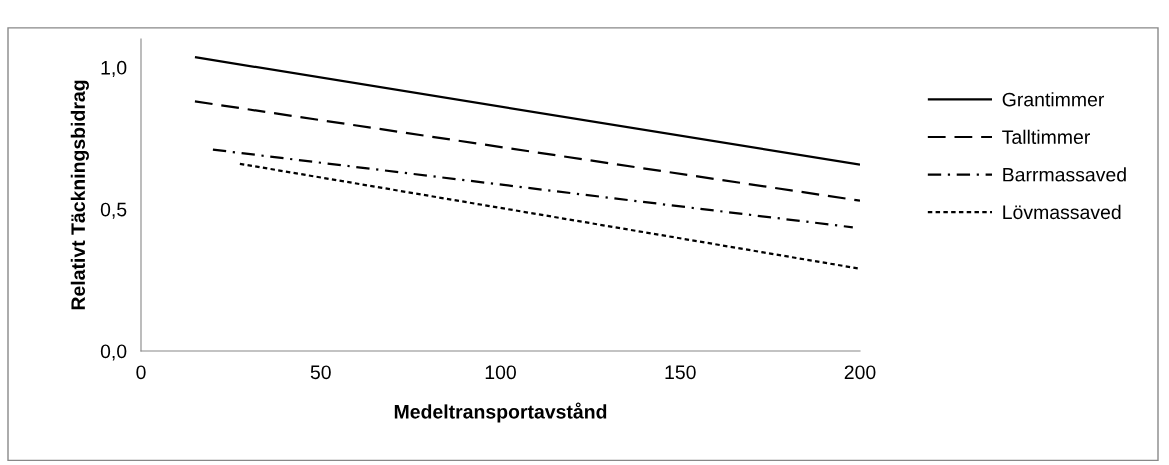 This screenshot has height=465, width=1169. Describe the element at coordinates (79, 195) in the screenshot. I see `y-axis-title: Relativt Täckningsbidrag` at that location.